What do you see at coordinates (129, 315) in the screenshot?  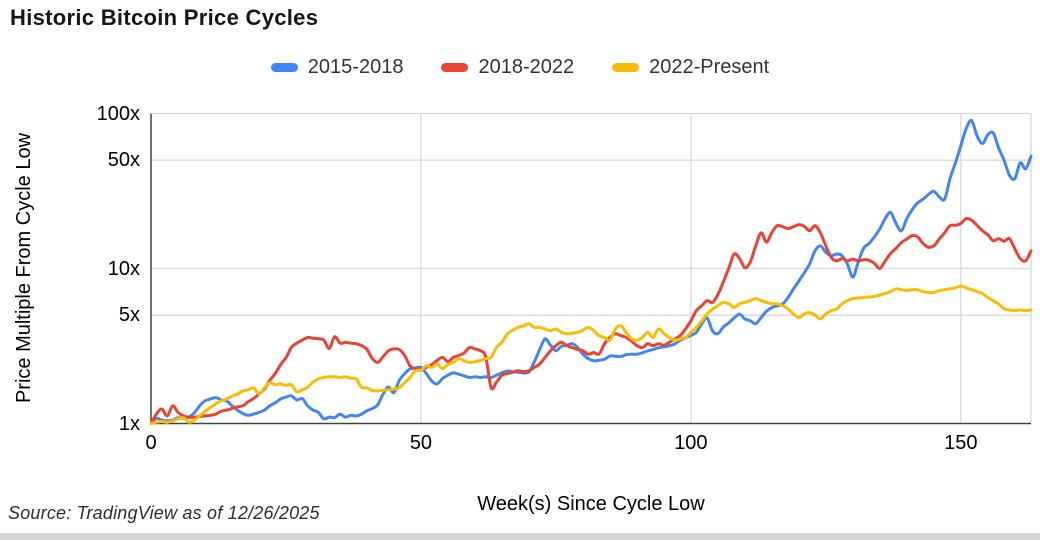 I see `y-tick-label: 5x` at bounding box center [129, 315].